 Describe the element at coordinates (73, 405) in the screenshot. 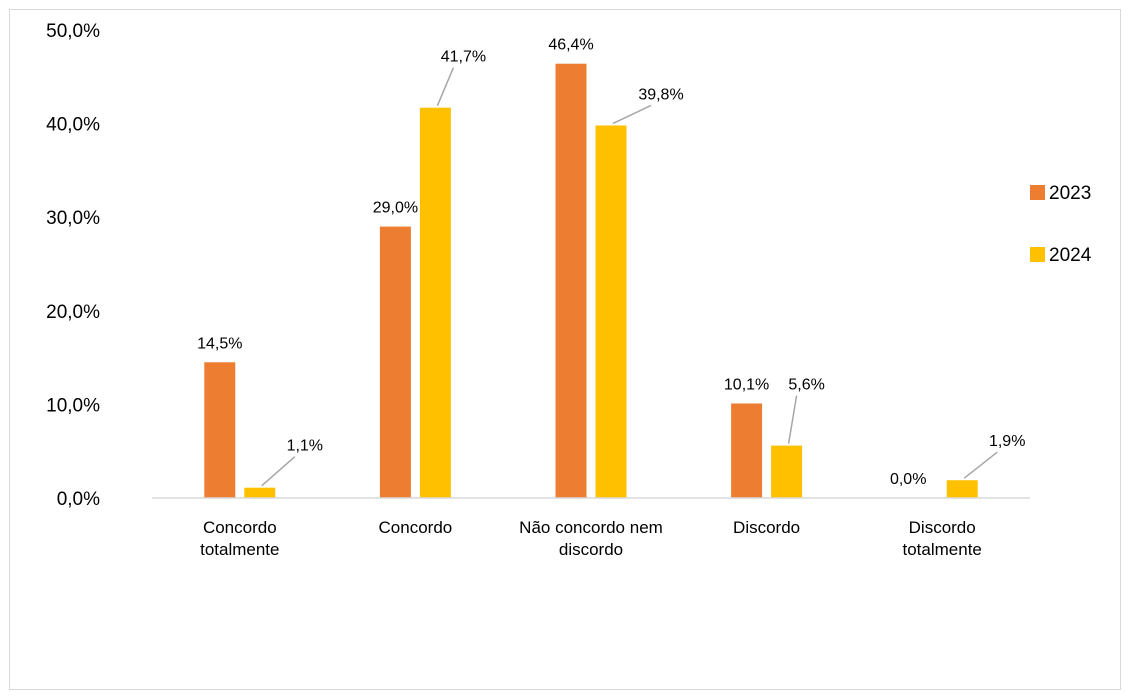

I see `y-tick-label: 10,0%` at that location.